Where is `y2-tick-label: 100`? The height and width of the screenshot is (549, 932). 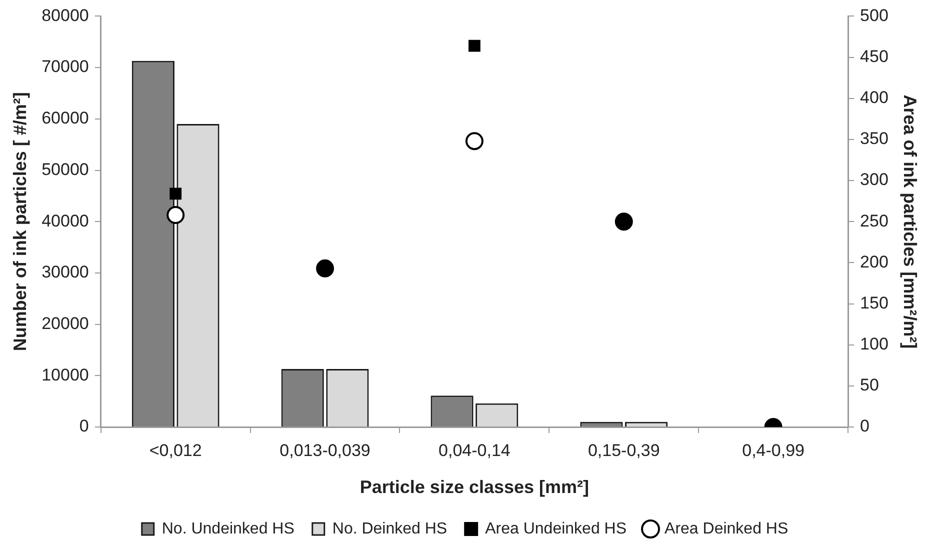
y2-tick-label: 100 is located at coordinates (874, 344).